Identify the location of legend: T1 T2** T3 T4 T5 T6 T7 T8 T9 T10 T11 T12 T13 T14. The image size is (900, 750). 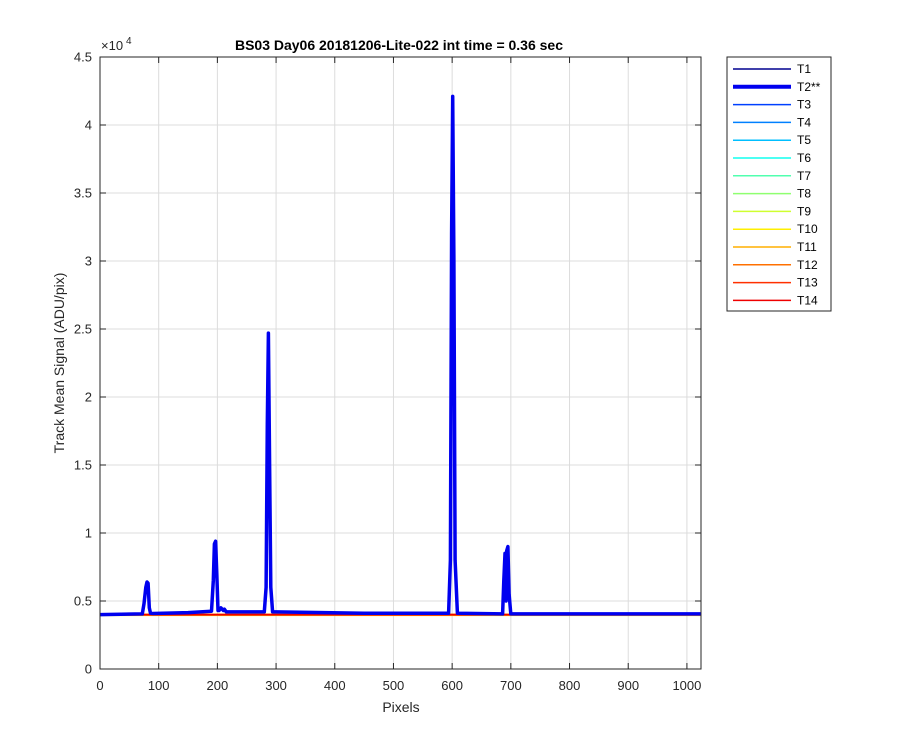
(779, 184).